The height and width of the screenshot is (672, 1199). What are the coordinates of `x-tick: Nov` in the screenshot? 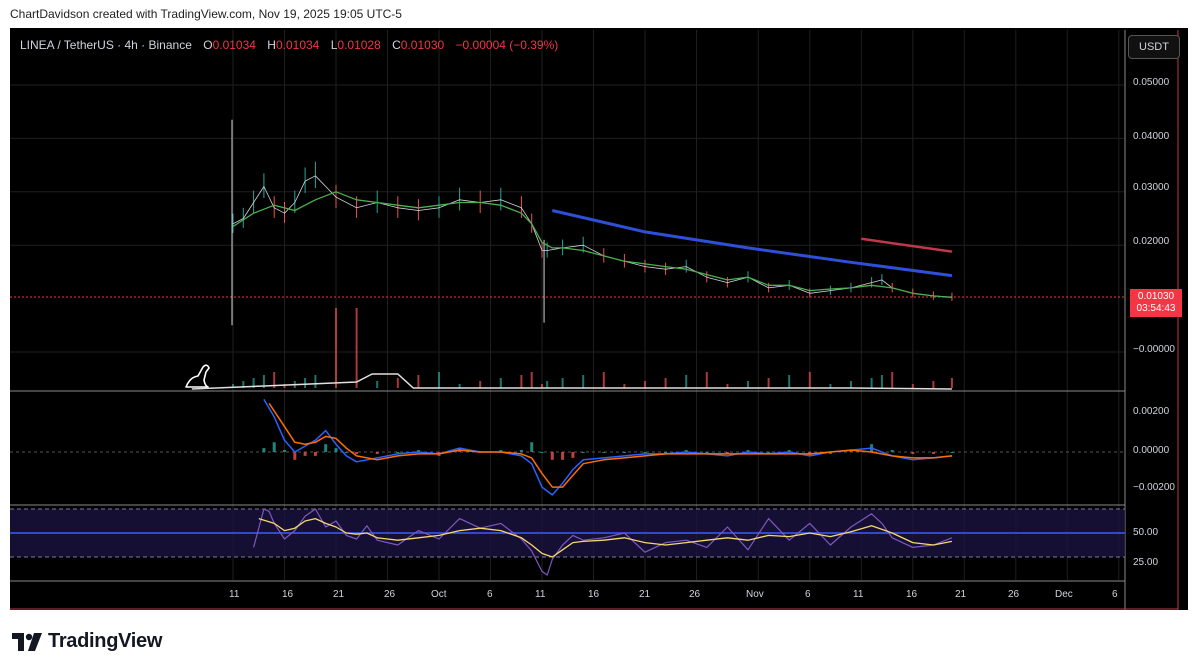 It's located at (755, 594).